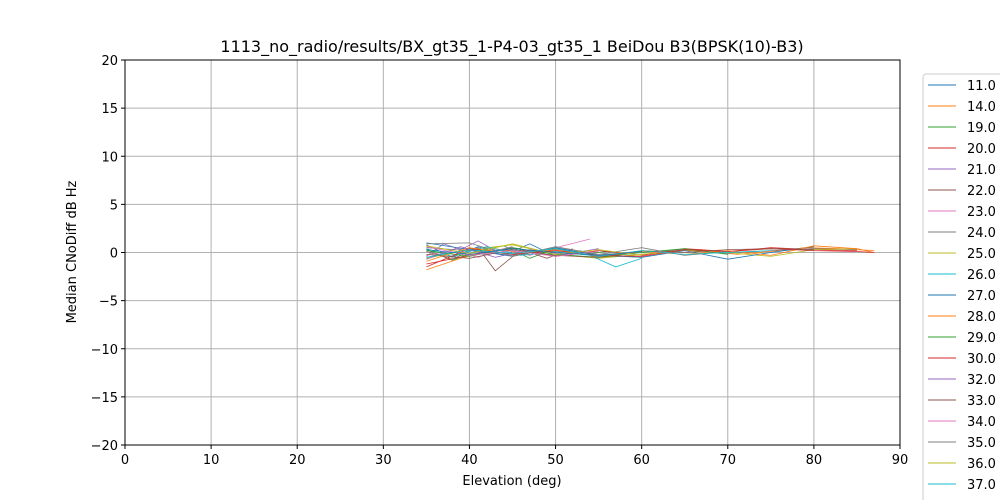  I want to click on x-tick-label: 0, so click(125, 460).